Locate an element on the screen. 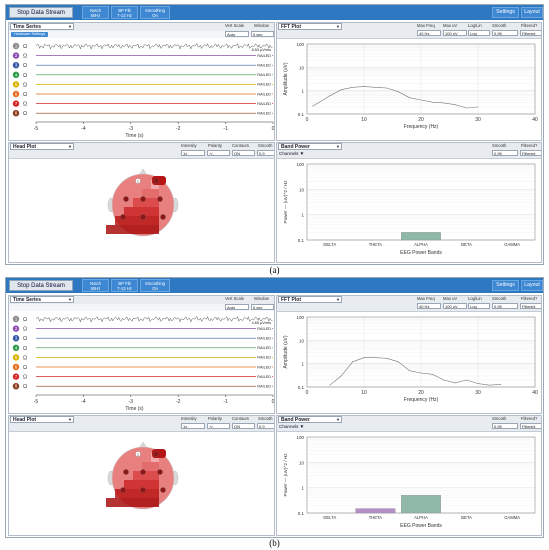 The height and width of the screenshot is (550, 549). y-tick-label: 1 is located at coordinates (302, 215).